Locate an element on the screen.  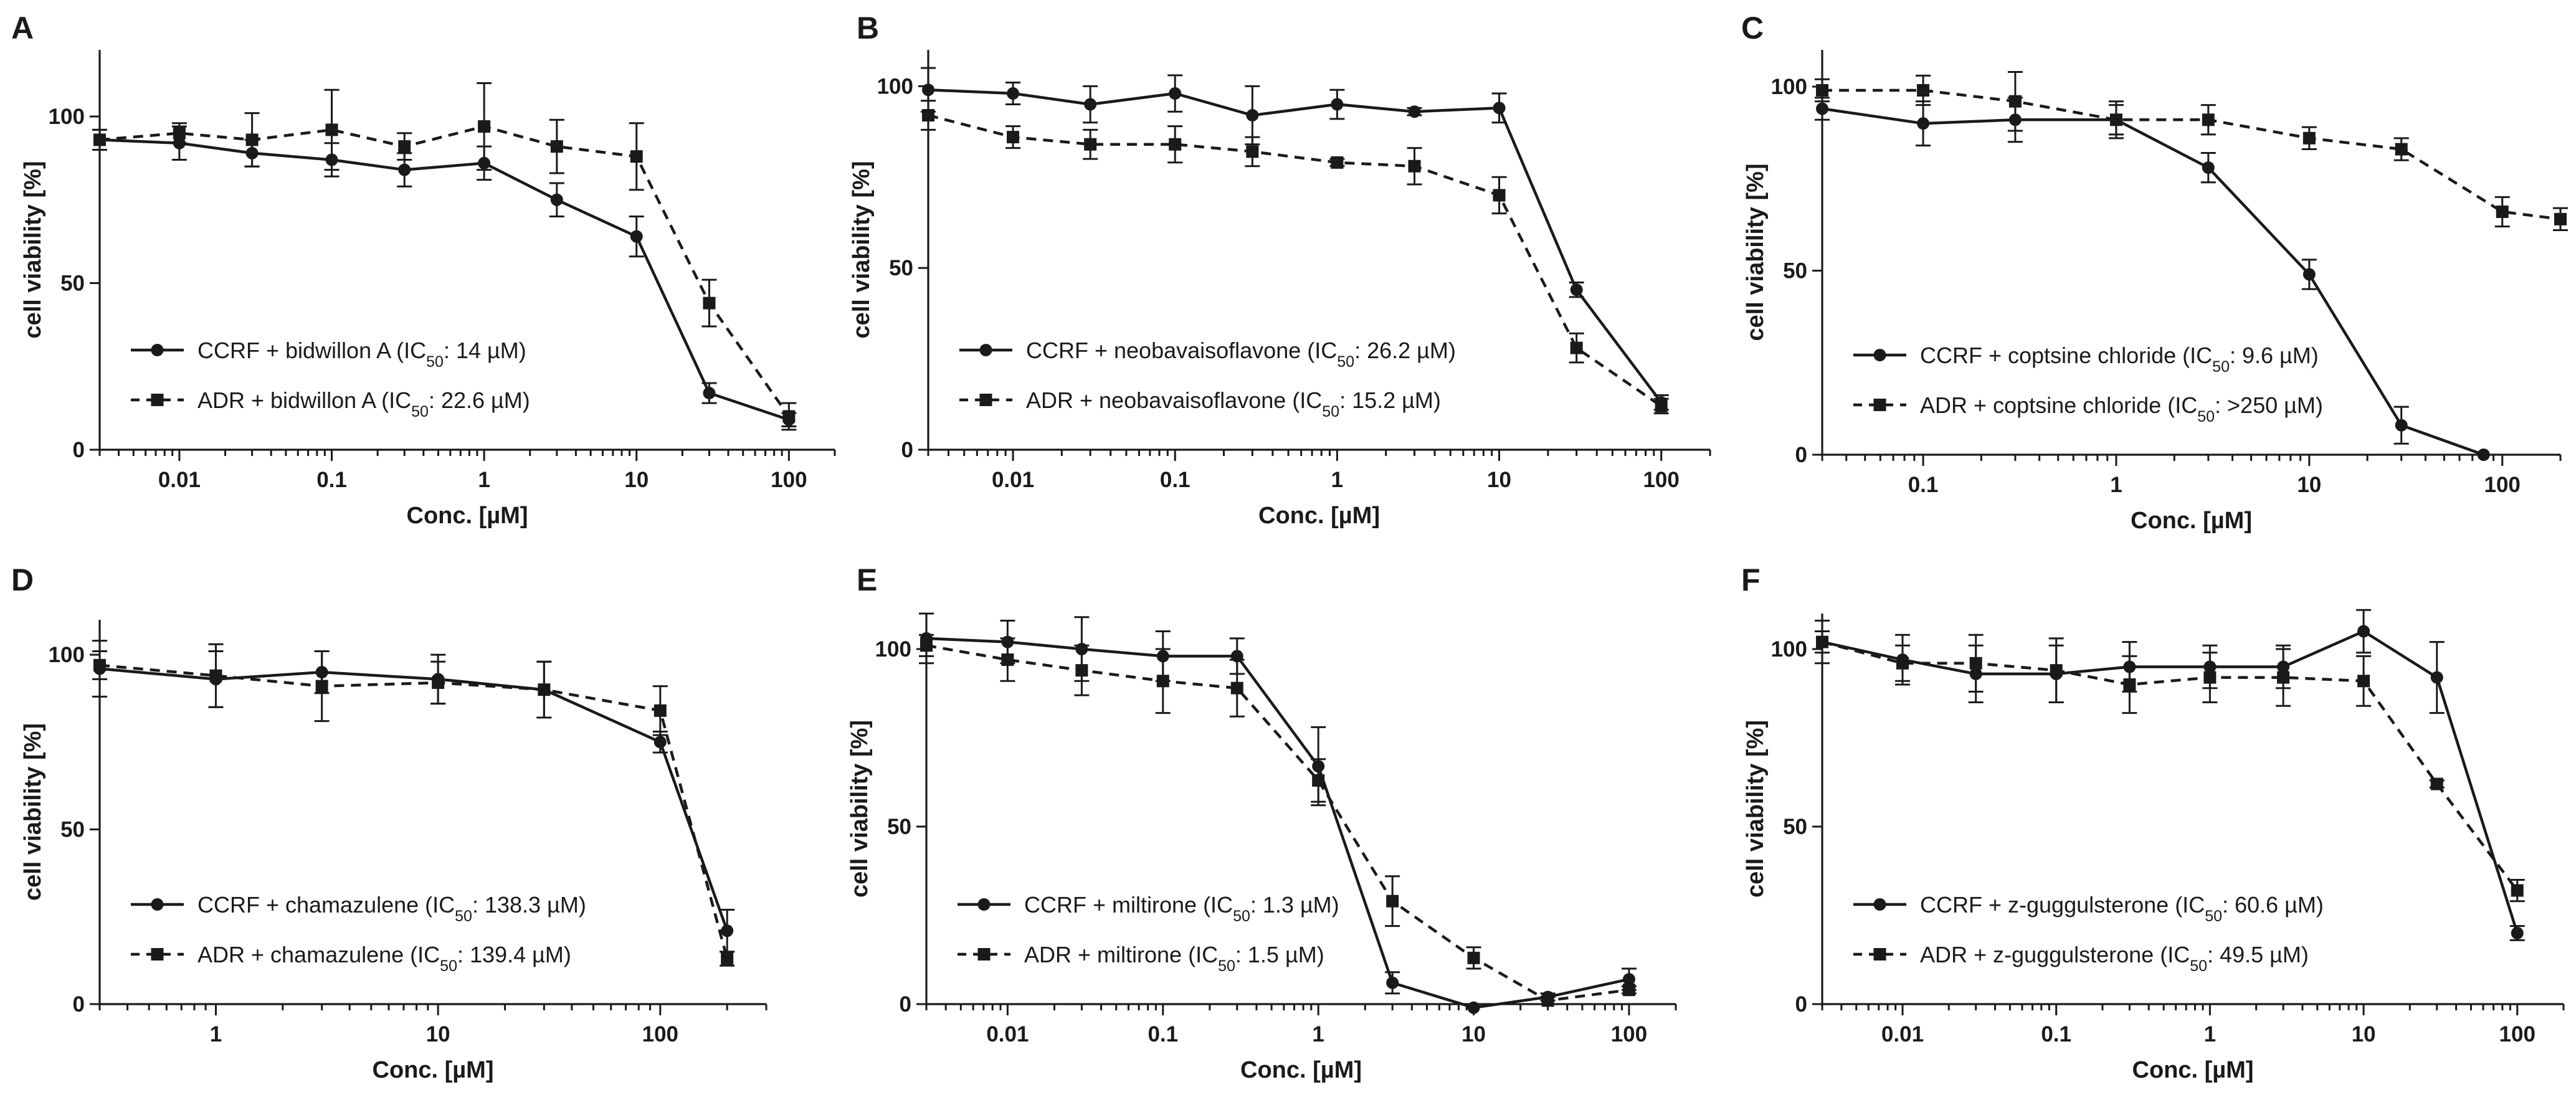
legend-entry: ADR + miltirone (IC50: 1.5 µM) is located at coordinates (1141, 959).